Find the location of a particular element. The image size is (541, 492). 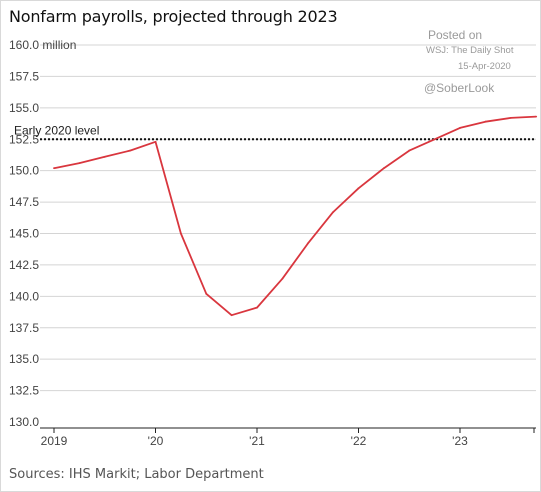

y-tick-label: 152.5 is located at coordinates (24, 139).